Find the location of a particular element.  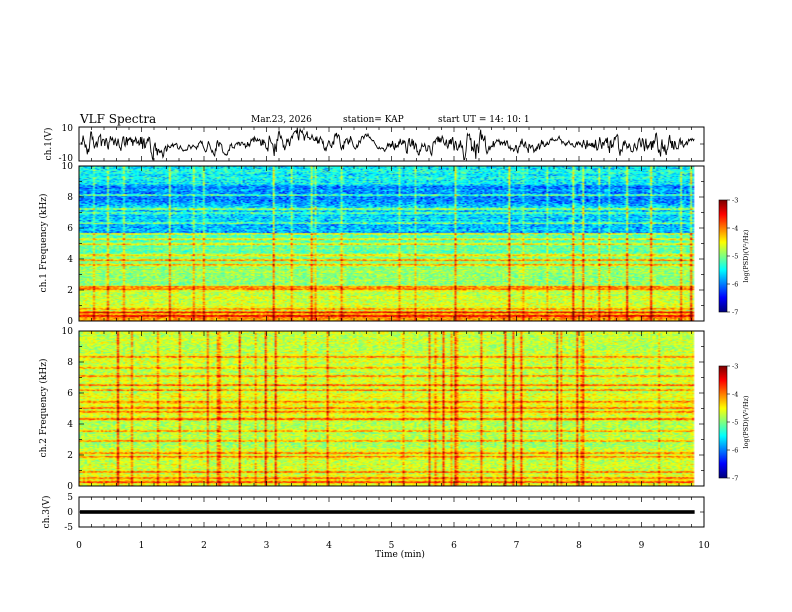

ch1-waveform-ylabel: ch.1(V) is located at coordinates (48, 144).